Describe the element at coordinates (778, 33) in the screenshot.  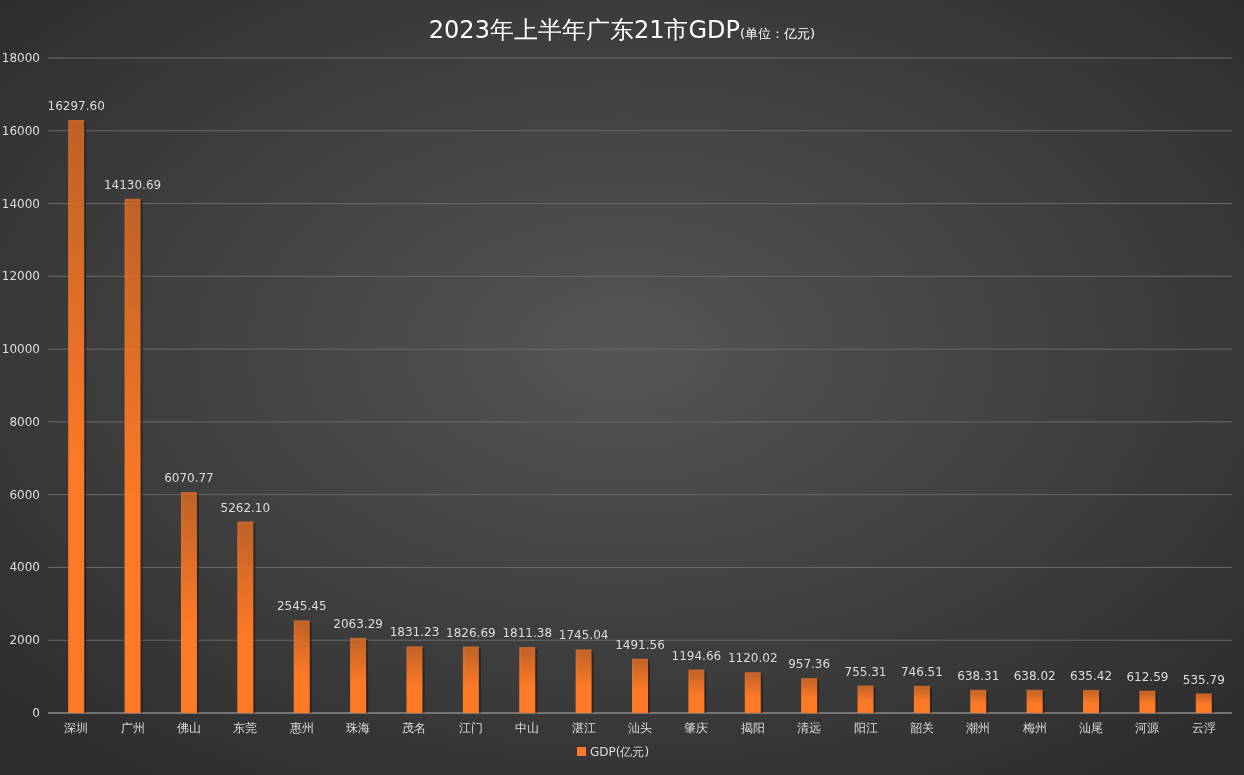
I see `chart-subtitle: (单位：亿元)` at that location.